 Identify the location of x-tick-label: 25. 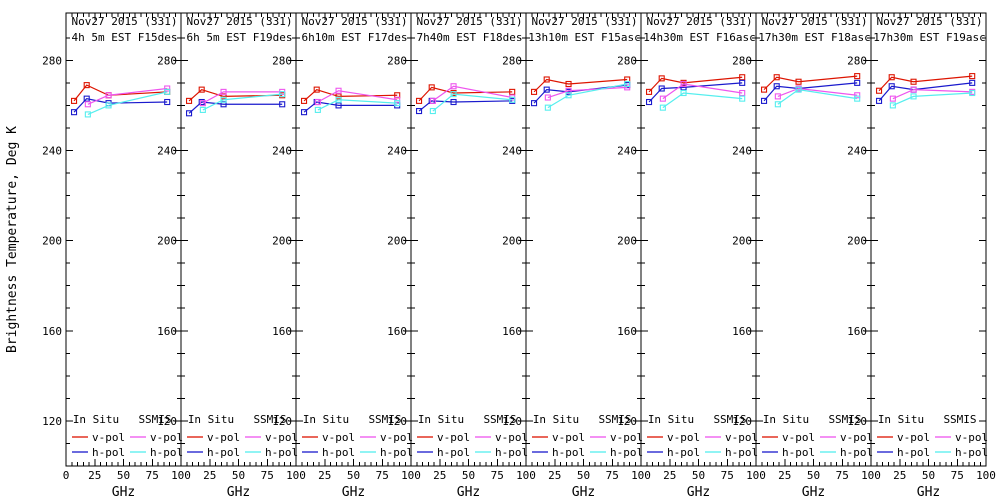
(554, 475).